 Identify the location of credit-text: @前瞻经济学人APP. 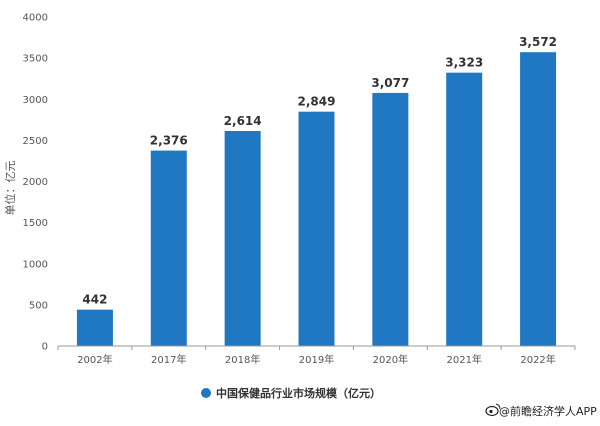
(548, 411).